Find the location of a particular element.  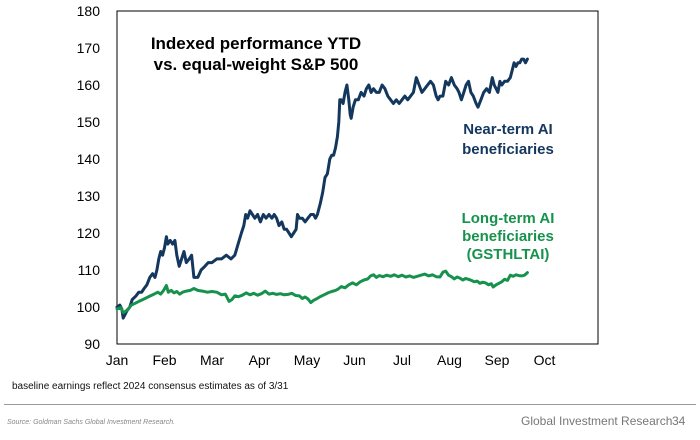

series-label-line: Near-term AI is located at coordinates (507, 129).